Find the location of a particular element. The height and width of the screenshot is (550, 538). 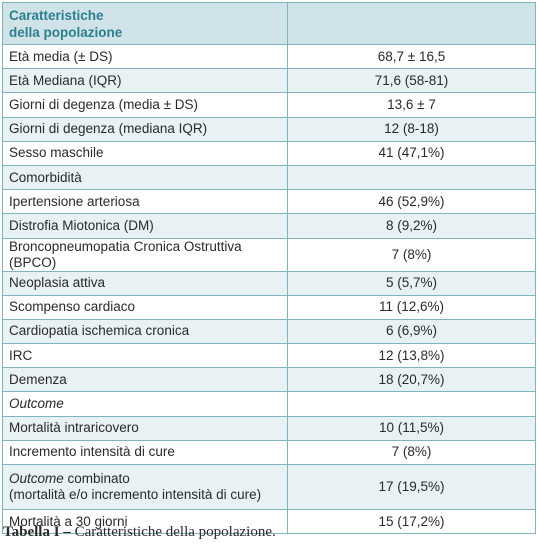

table-row: IRC 12 (13,8%) is located at coordinates (269, 356).